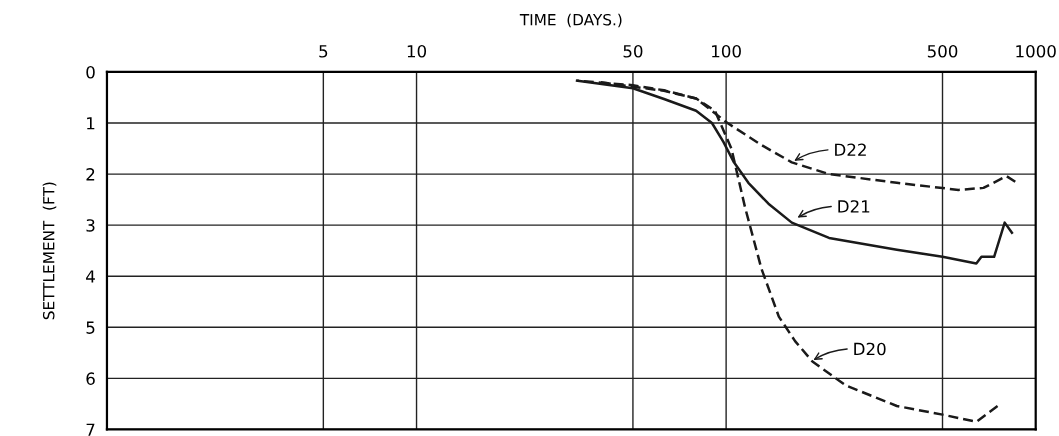 This screenshot has width=1059, height=436. What do you see at coordinates (850, 149) in the screenshot?
I see `annotation: D22` at bounding box center [850, 149].